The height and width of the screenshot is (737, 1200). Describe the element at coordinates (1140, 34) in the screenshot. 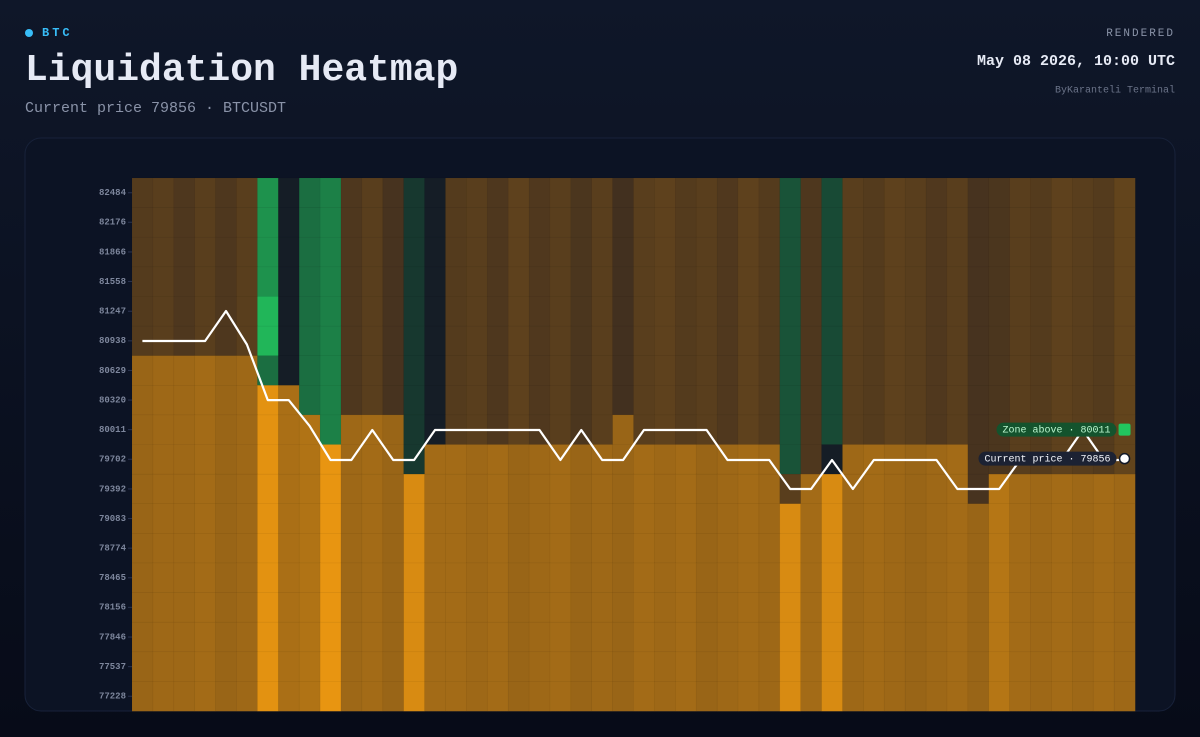

I see `status: RENDERED` at that location.